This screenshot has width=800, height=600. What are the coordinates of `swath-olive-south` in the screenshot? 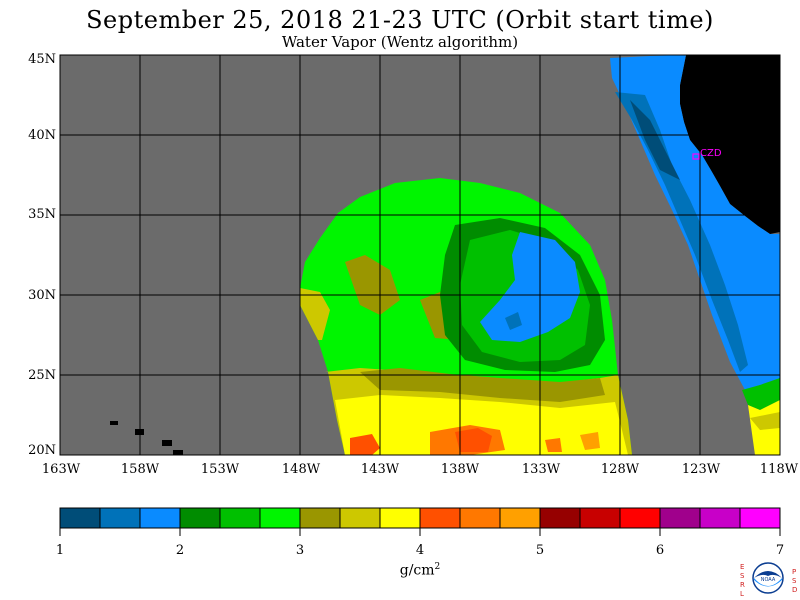 It's located at (482, 385).